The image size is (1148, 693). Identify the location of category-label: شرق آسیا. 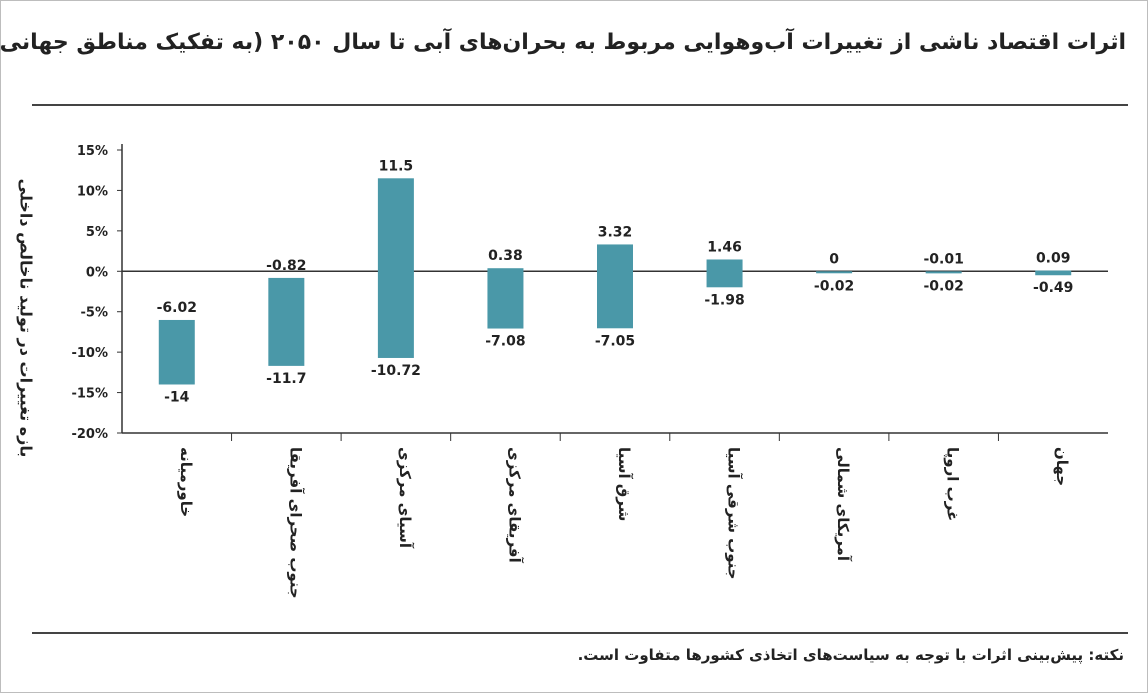
(624, 484).